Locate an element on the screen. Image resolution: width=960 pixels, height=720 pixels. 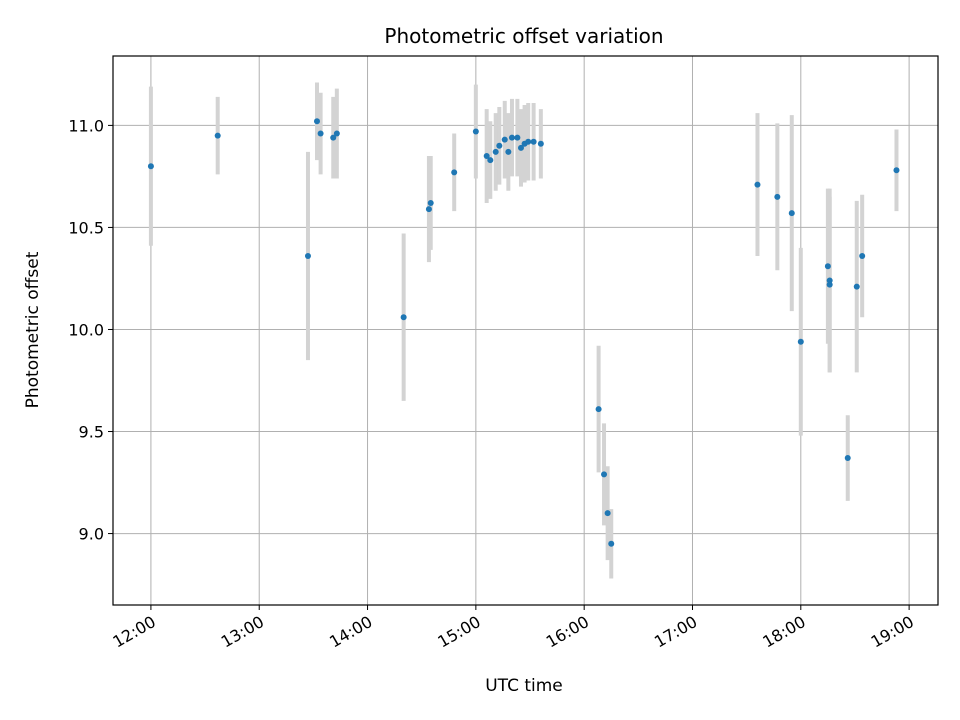
x-axis-label: UTC time is located at coordinates (524, 686).